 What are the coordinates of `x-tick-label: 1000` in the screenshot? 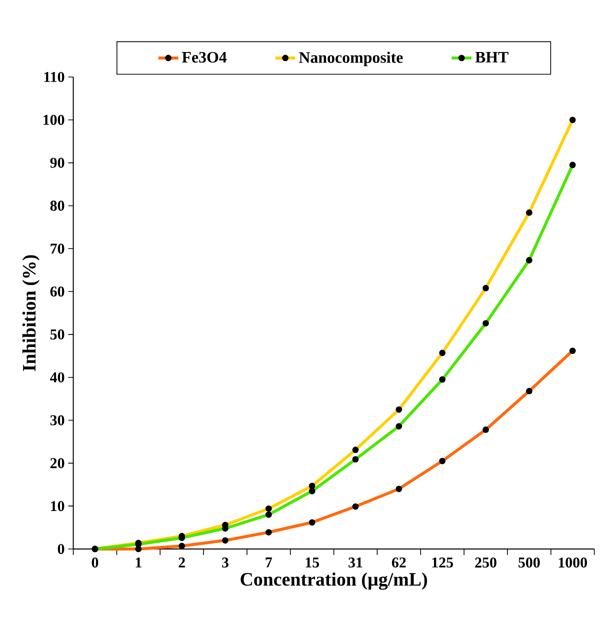 It's located at (572, 563).